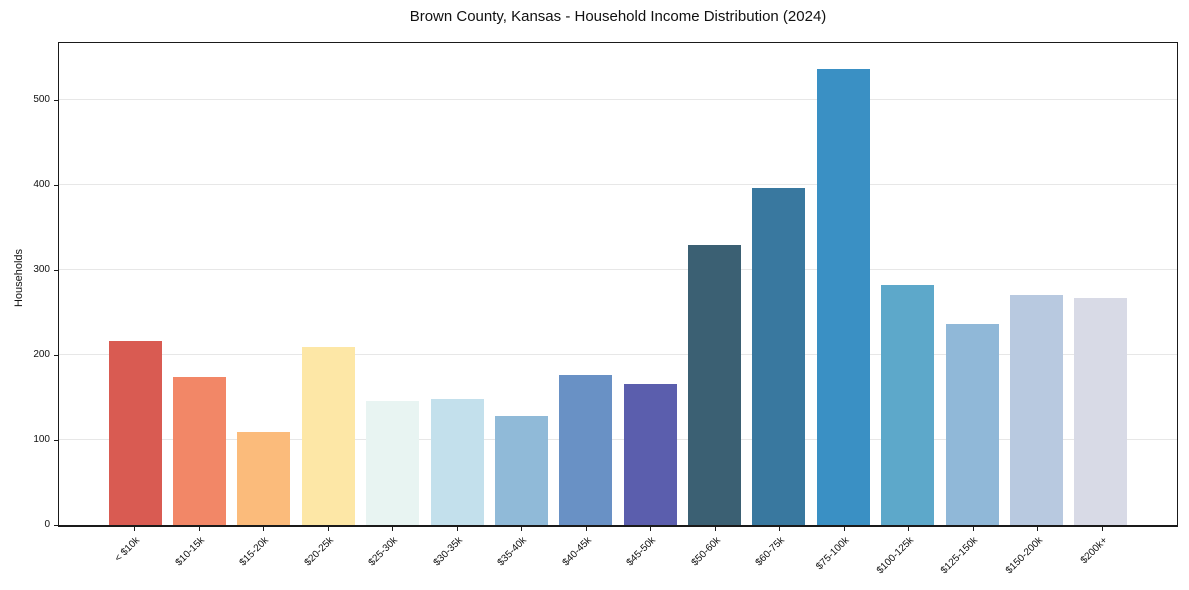 This screenshot has width=1189, height=590. Describe the element at coordinates (833, 554) in the screenshot. I see `x-tick-label: $75-100k` at that location.